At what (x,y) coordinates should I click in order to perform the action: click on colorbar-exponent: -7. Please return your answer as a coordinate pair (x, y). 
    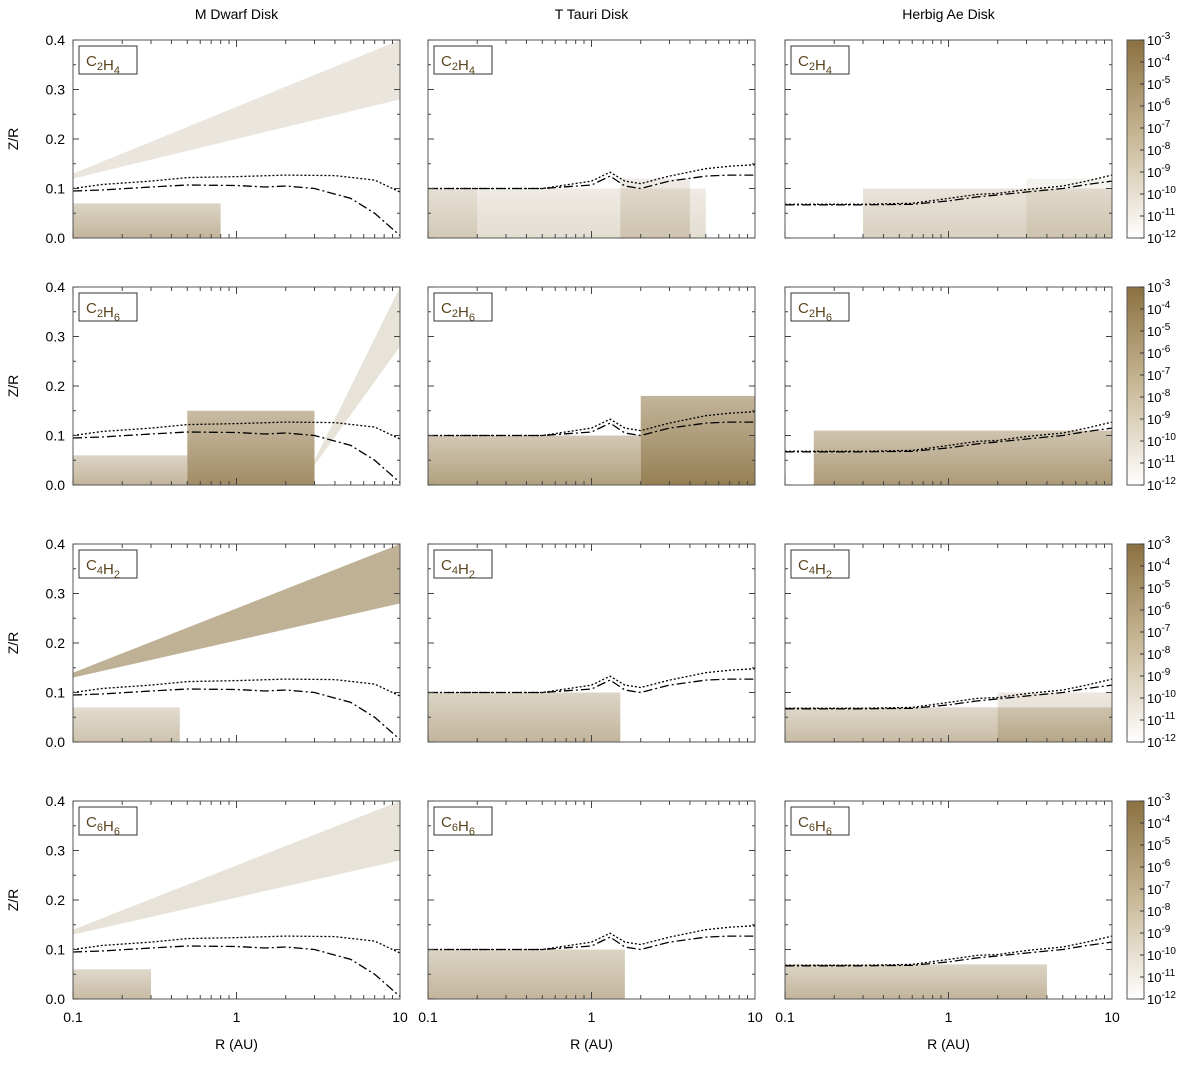
    Looking at the image, I should click on (1165, 885).